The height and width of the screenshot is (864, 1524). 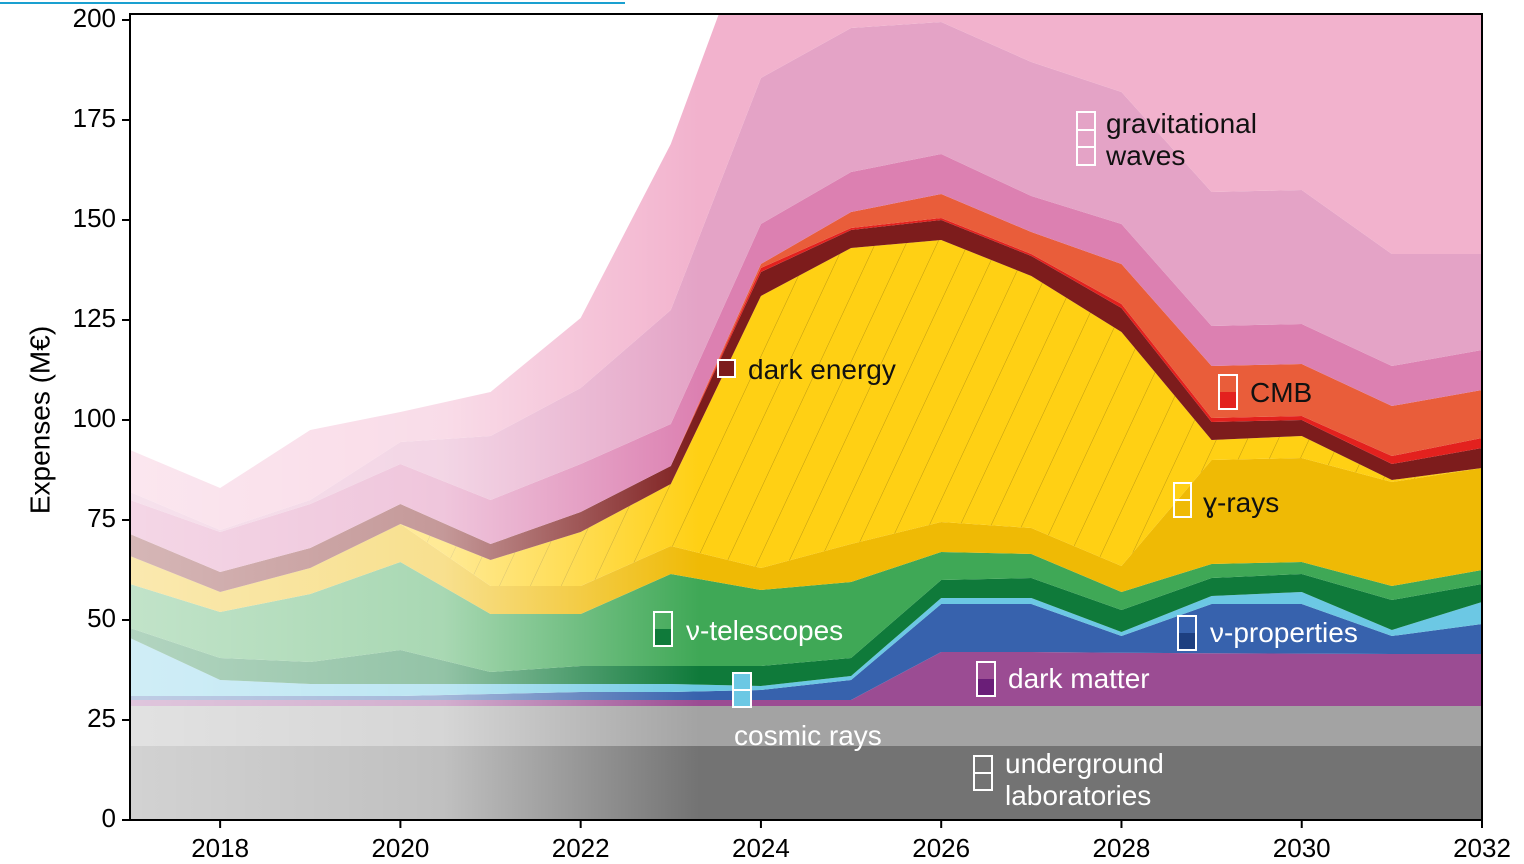 What do you see at coordinates (765, 630) in the screenshot?
I see `label-nu-telescopes: ν-telescopes` at bounding box center [765, 630].